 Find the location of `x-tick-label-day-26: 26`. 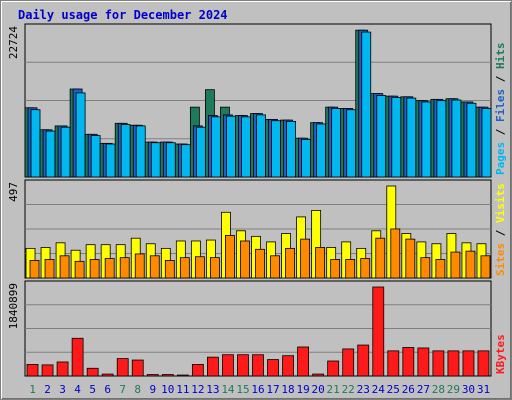

x-tick-label-day-26: 26 is located at coordinates (408, 389).